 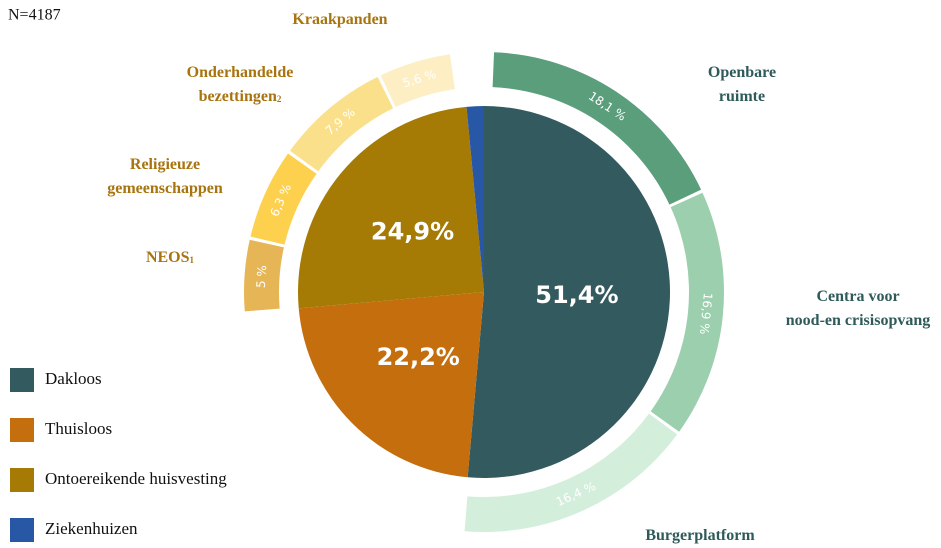 I want to click on category-label: NEOS1, so click(x=170, y=257).